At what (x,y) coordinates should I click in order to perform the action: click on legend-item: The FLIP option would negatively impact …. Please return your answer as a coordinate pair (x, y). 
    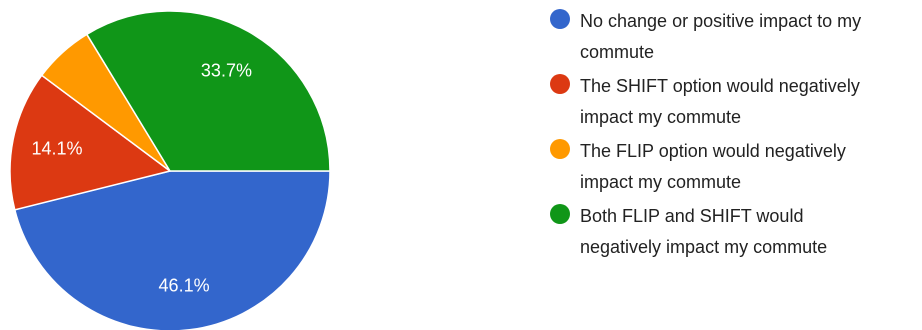
    Looking at the image, I should click on (736, 167).